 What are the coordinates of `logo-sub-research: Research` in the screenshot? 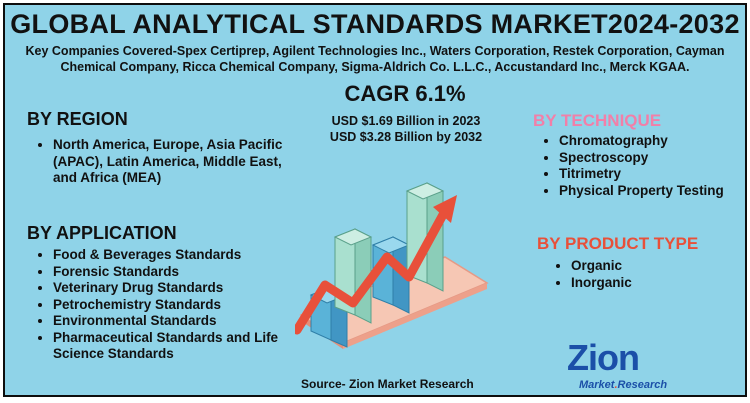 It's located at (642, 385).